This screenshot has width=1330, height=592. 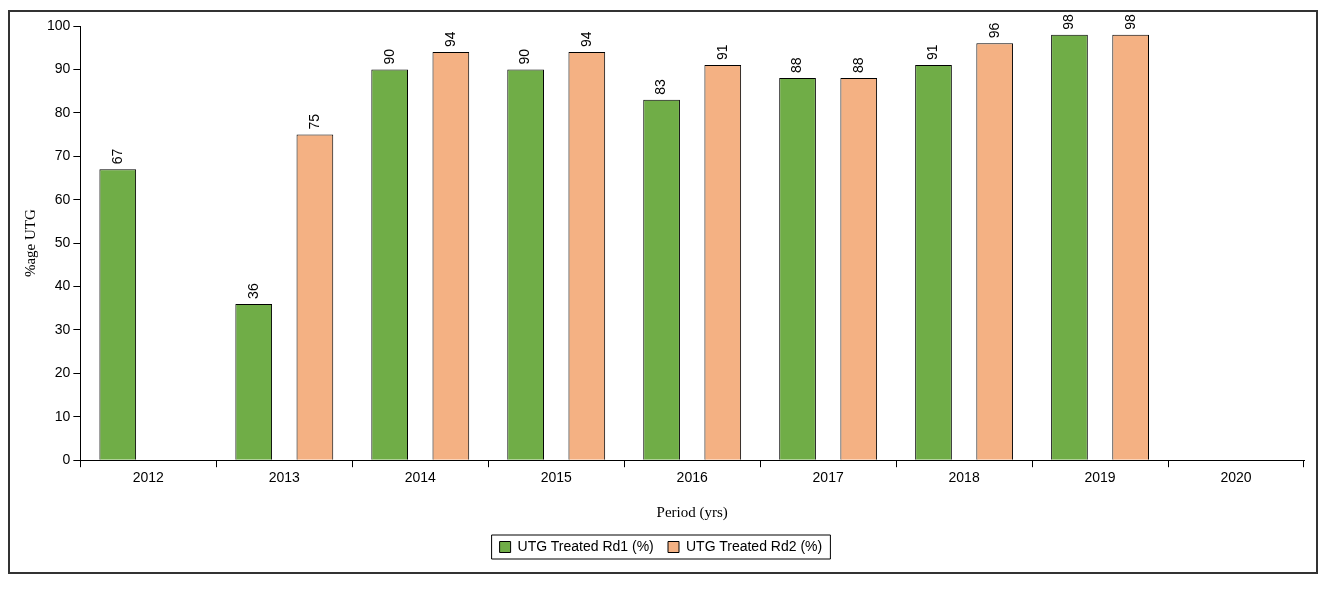 I want to click on data-label: 83, so click(x=660, y=87).